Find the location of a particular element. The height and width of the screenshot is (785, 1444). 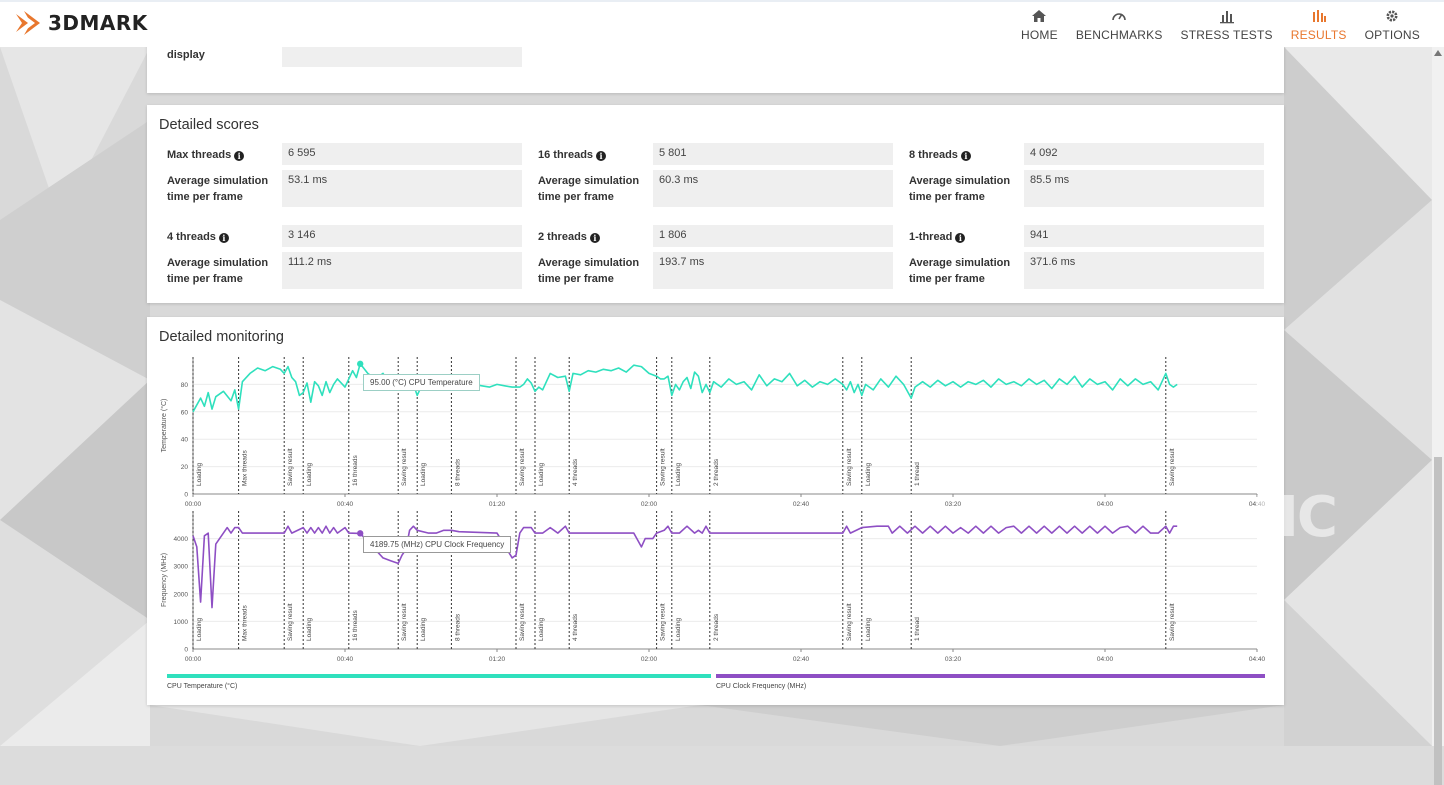

bars-icon is located at coordinates (1226, 17).